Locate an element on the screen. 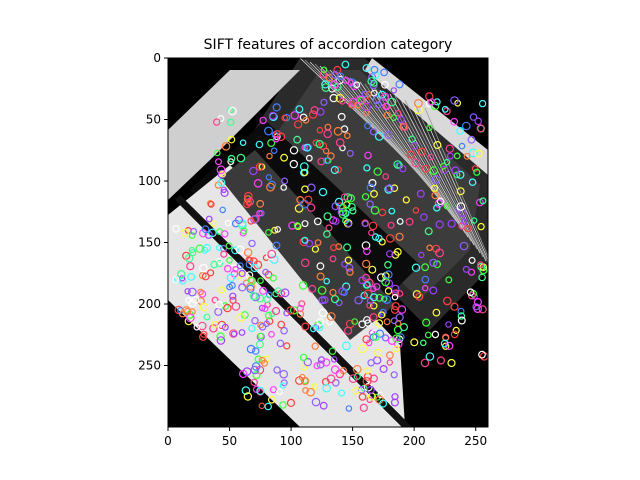 Image resolution: width=640 pixels, height=480 pixels. x-tick-label: 200 is located at coordinates (414, 441).